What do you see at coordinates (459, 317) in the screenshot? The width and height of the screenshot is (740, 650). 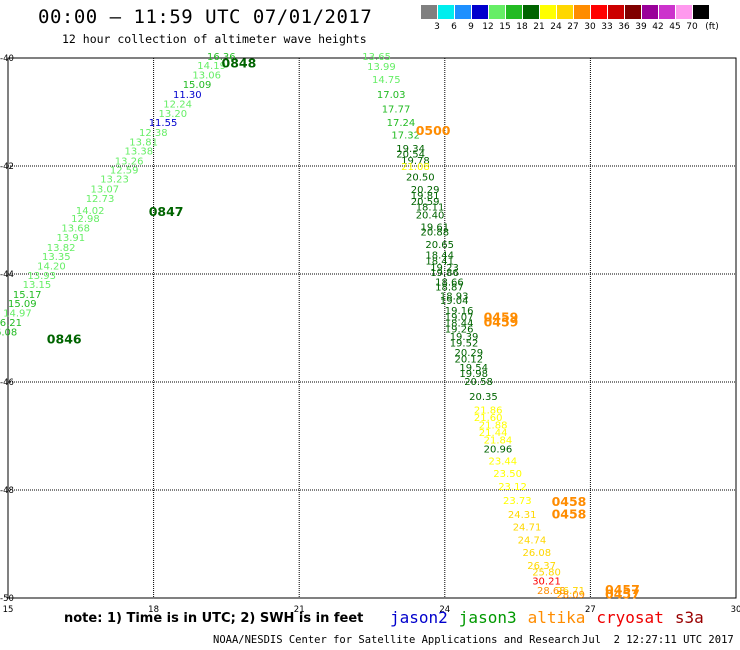 I see `wave-height-value: 19.07` at bounding box center [459, 317].